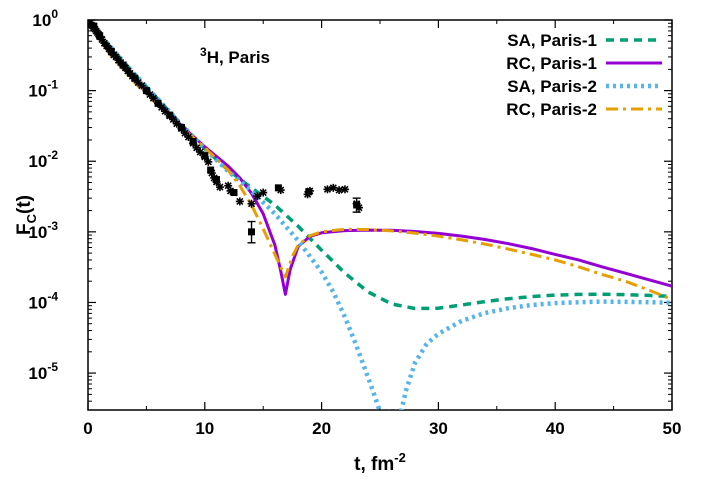  What do you see at coordinates (235, 56) in the screenshot?
I see `chart-annotation: 3H, Paris` at bounding box center [235, 56].